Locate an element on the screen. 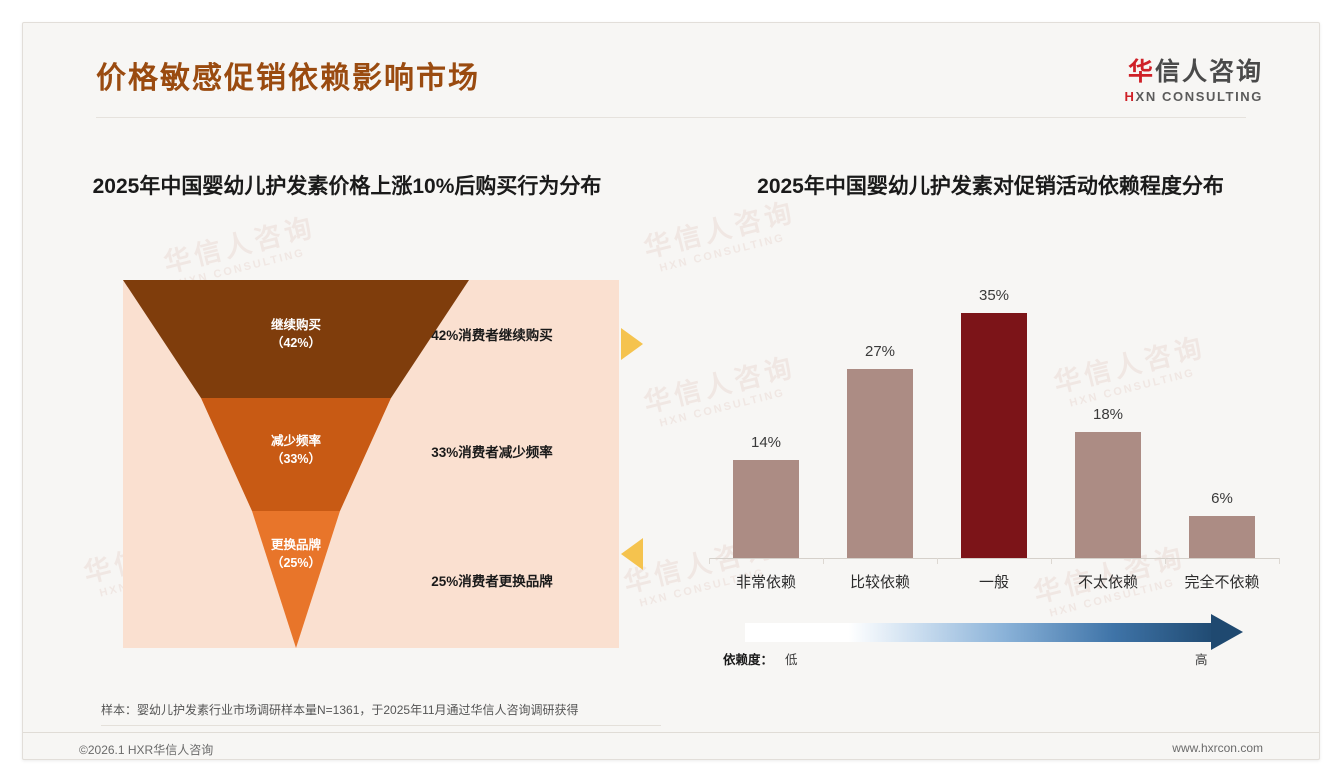  footer-website: www.hxrcon.com is located at coordinates (1217, 748).